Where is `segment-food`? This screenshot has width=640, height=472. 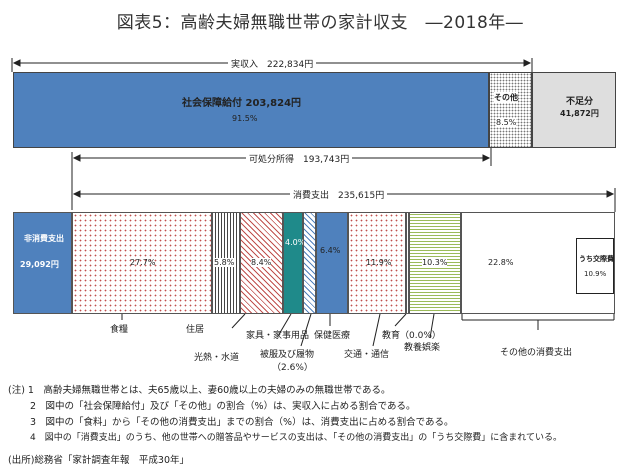
segment-food is located at coordinates (142, 263).